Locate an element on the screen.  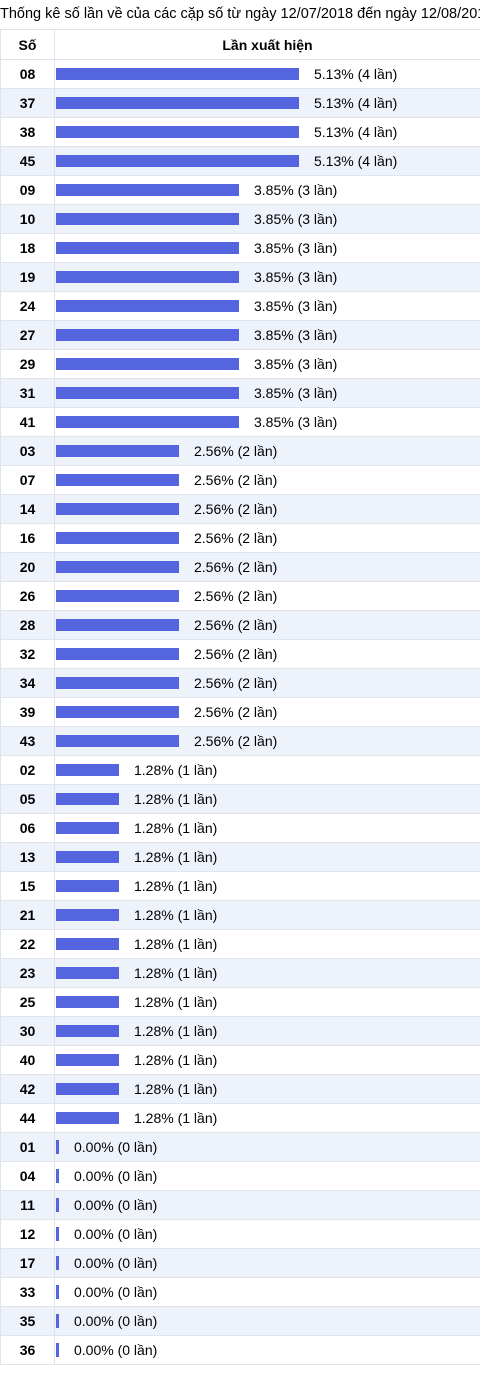
row-number: 14 is located at coordinates (28, 509).